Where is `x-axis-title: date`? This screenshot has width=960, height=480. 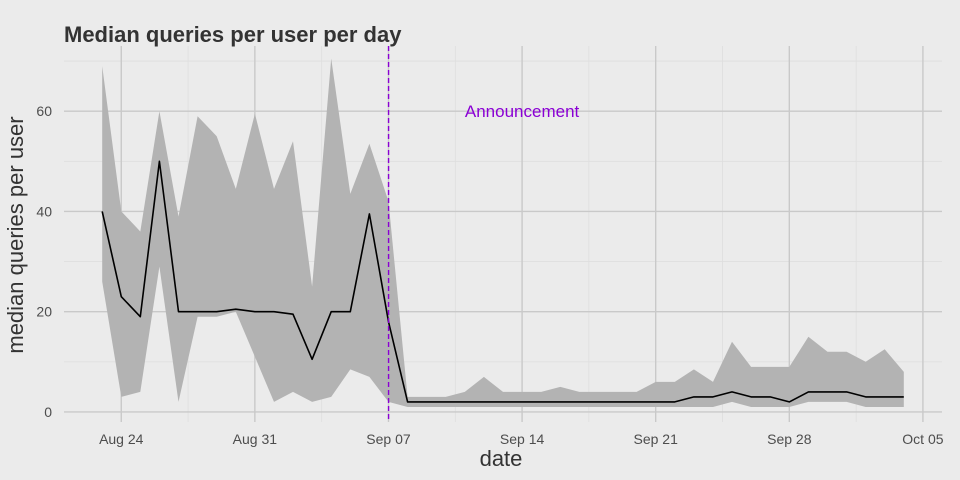 x-axis-title: date is located at coordinates (501, 458).